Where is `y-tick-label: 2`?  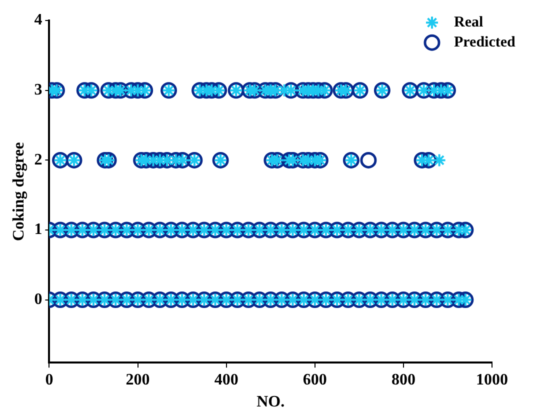 y-tick-label: 2 is located at coordinates (38, 159).